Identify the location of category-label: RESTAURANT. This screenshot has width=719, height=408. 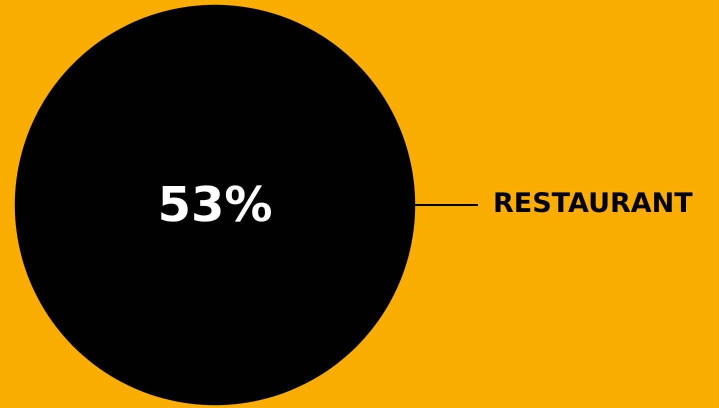
(593, 203).